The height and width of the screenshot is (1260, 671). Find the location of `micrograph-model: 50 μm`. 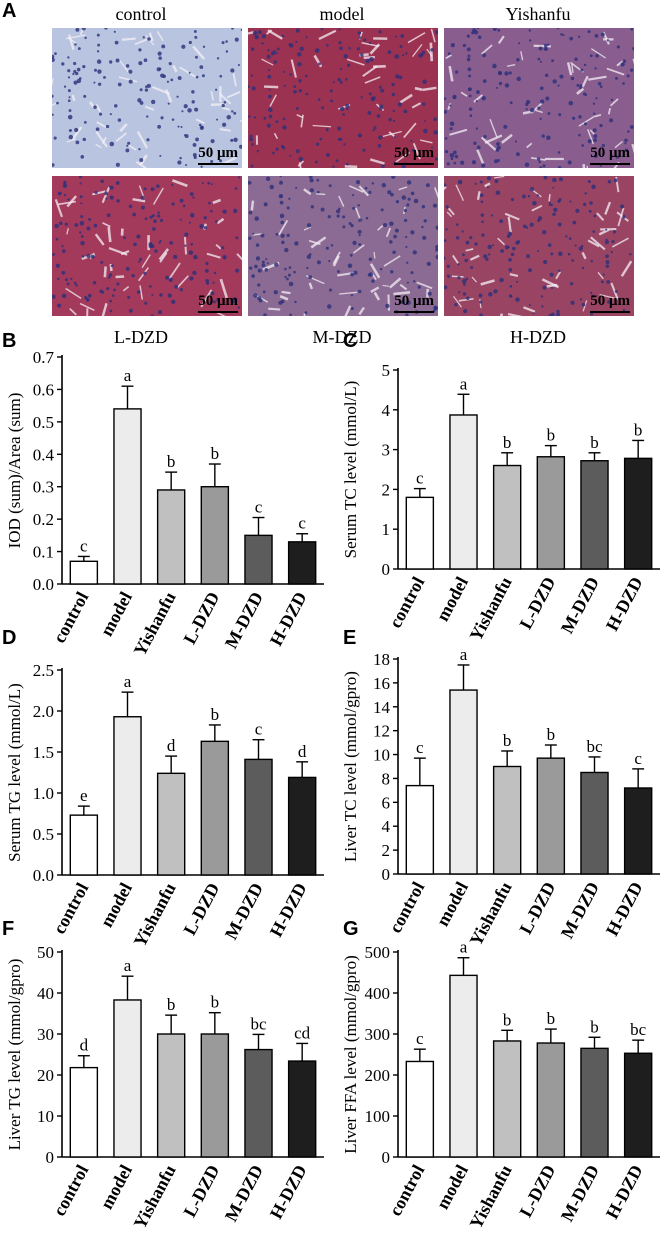

micrograph-model: 50 μm is located at coordinates (343, 98).